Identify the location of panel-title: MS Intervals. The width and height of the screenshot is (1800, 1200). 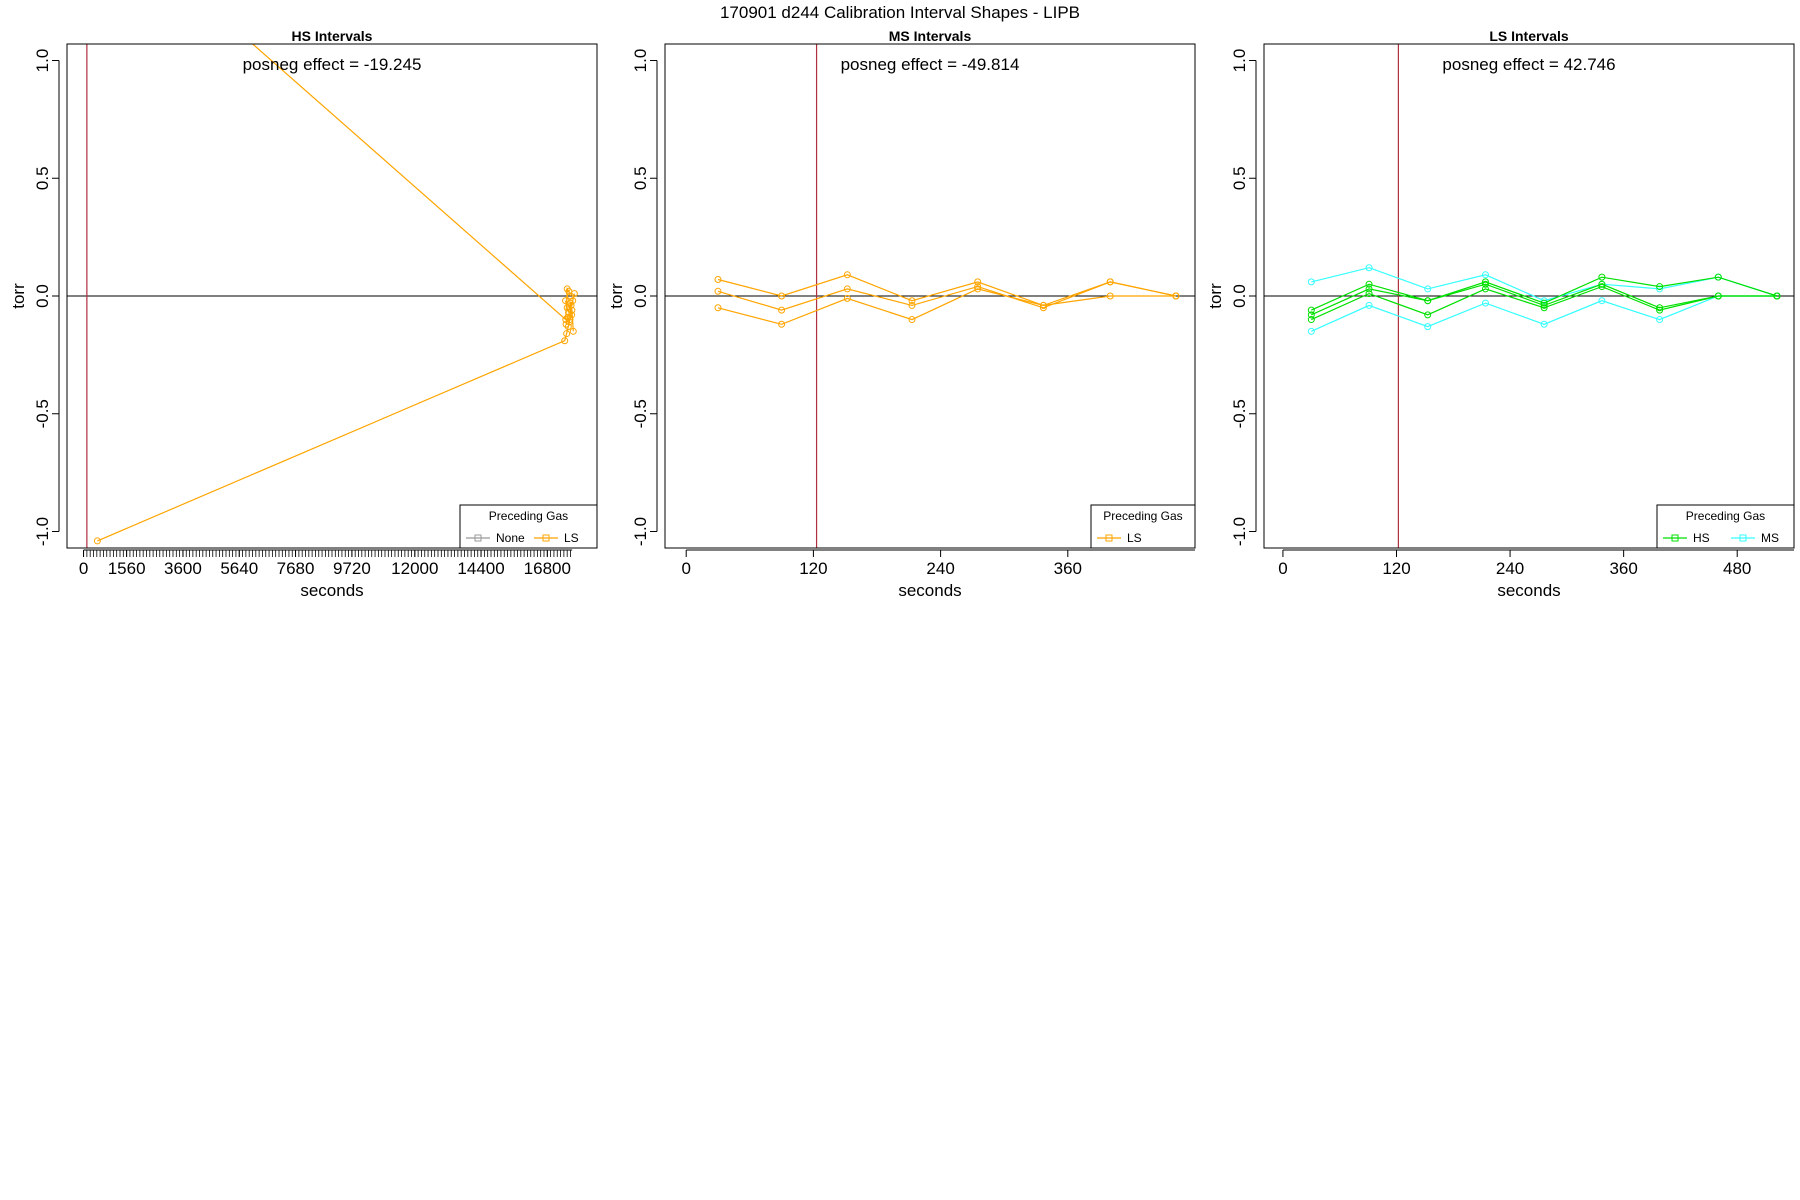
(930, 36).